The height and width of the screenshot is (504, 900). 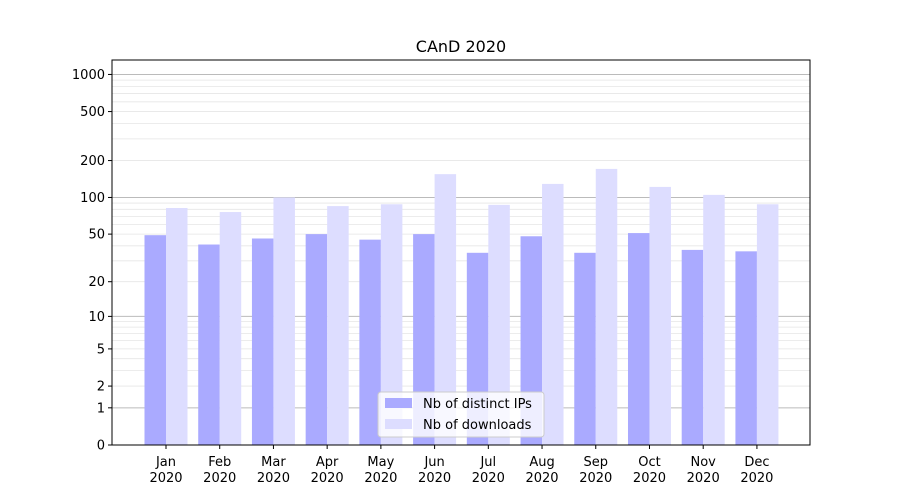 I want to click on y-tick-label: 0, so click(x=101, y=446).